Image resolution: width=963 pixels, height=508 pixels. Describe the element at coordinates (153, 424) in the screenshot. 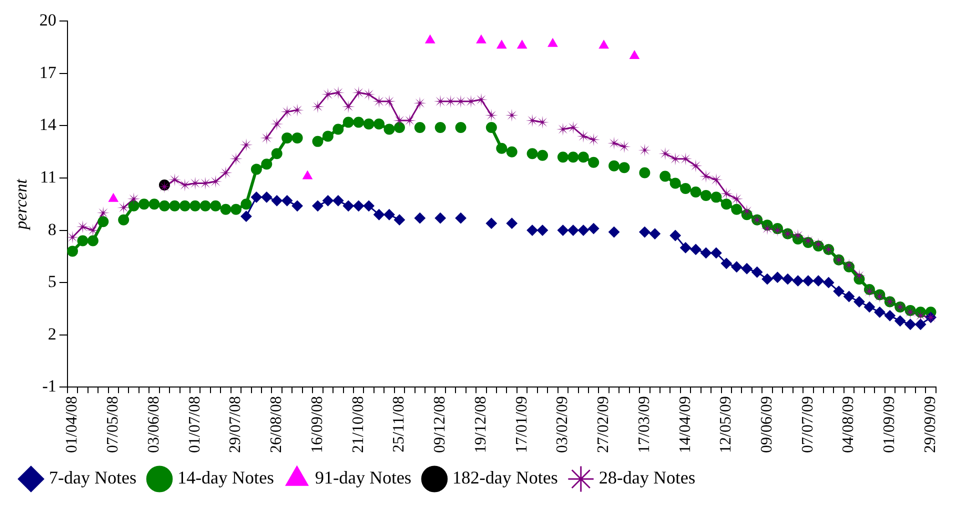

I see `x-tick-label: 03/06/08` at that location.